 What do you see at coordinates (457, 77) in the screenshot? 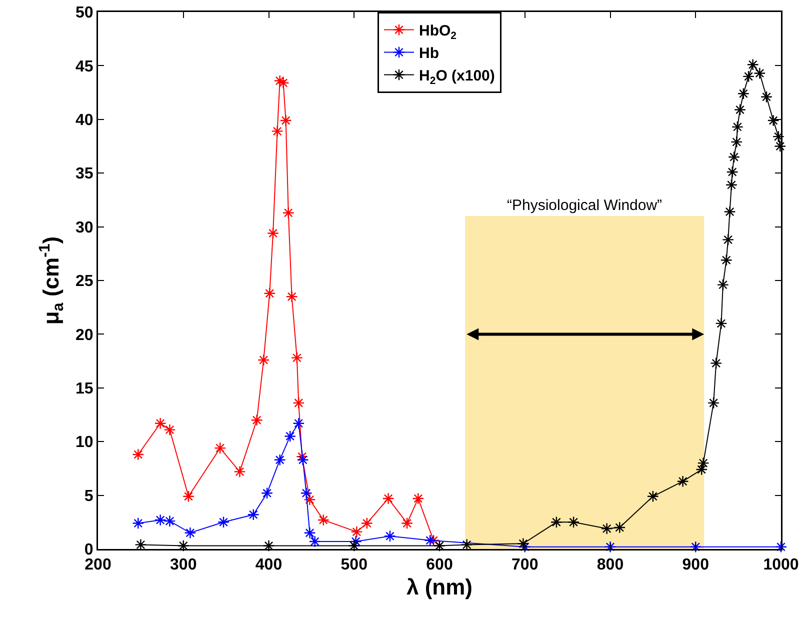
I see `legend-label: H$_{2}$O (x100)` at bounding box center [457, 77].